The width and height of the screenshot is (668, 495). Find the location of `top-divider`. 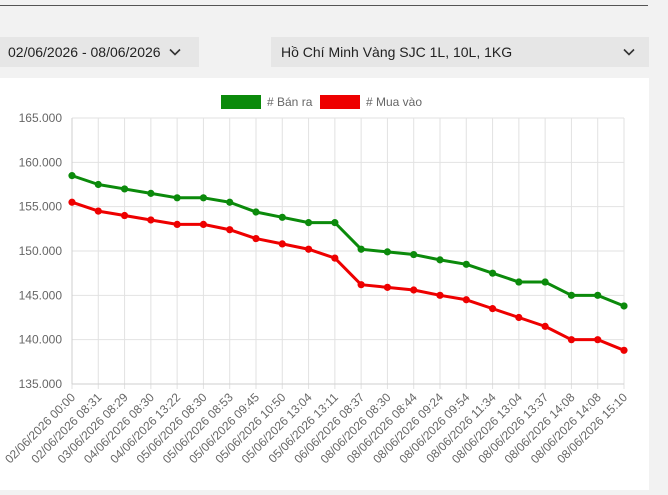

top-divider is located at coordinates (324, 5).